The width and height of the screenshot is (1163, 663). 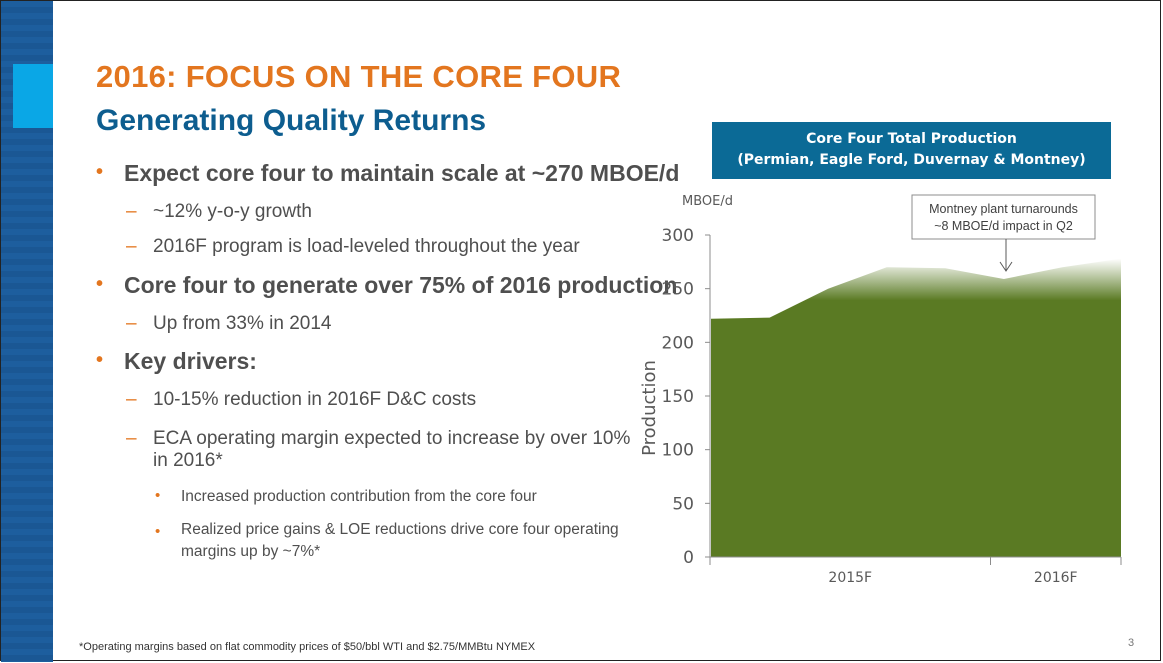 What do you see at coordinates (1006, 266) in the screenshot?
I see `annotation-arrow-head-icon` at bounding box center [1006, 266].